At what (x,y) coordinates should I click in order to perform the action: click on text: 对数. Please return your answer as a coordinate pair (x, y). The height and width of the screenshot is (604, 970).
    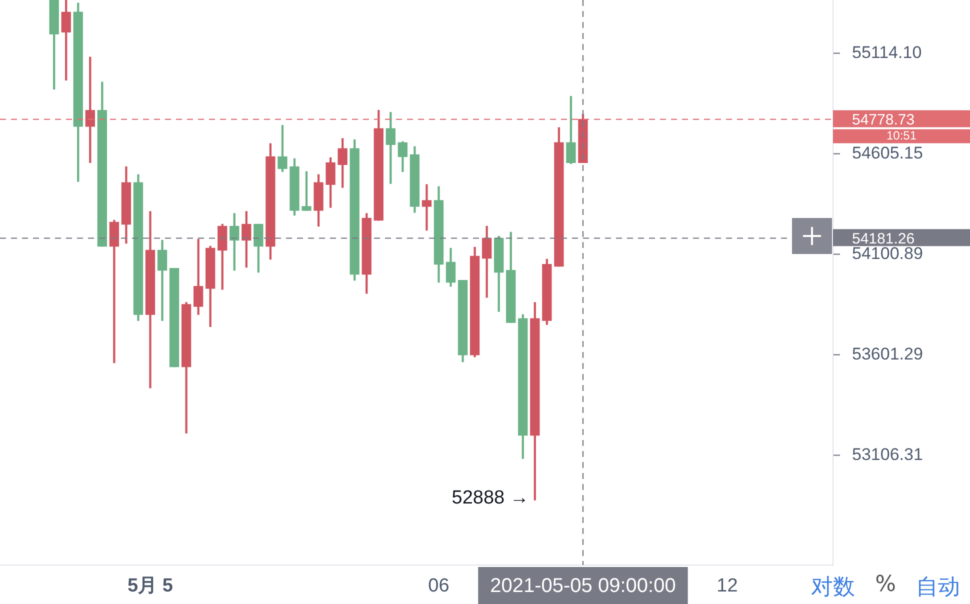
    Looking at the image, I should click on (833, 588).